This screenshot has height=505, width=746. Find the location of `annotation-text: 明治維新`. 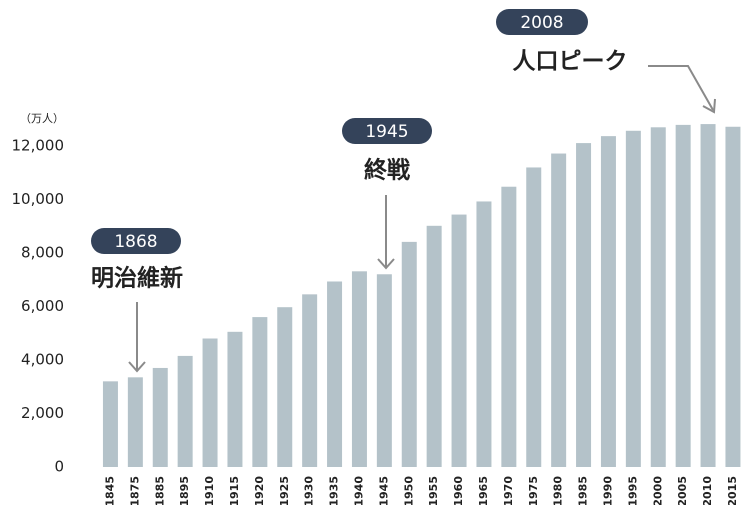

annotation-text: 明治維新 is located at coordinates (137, 278).